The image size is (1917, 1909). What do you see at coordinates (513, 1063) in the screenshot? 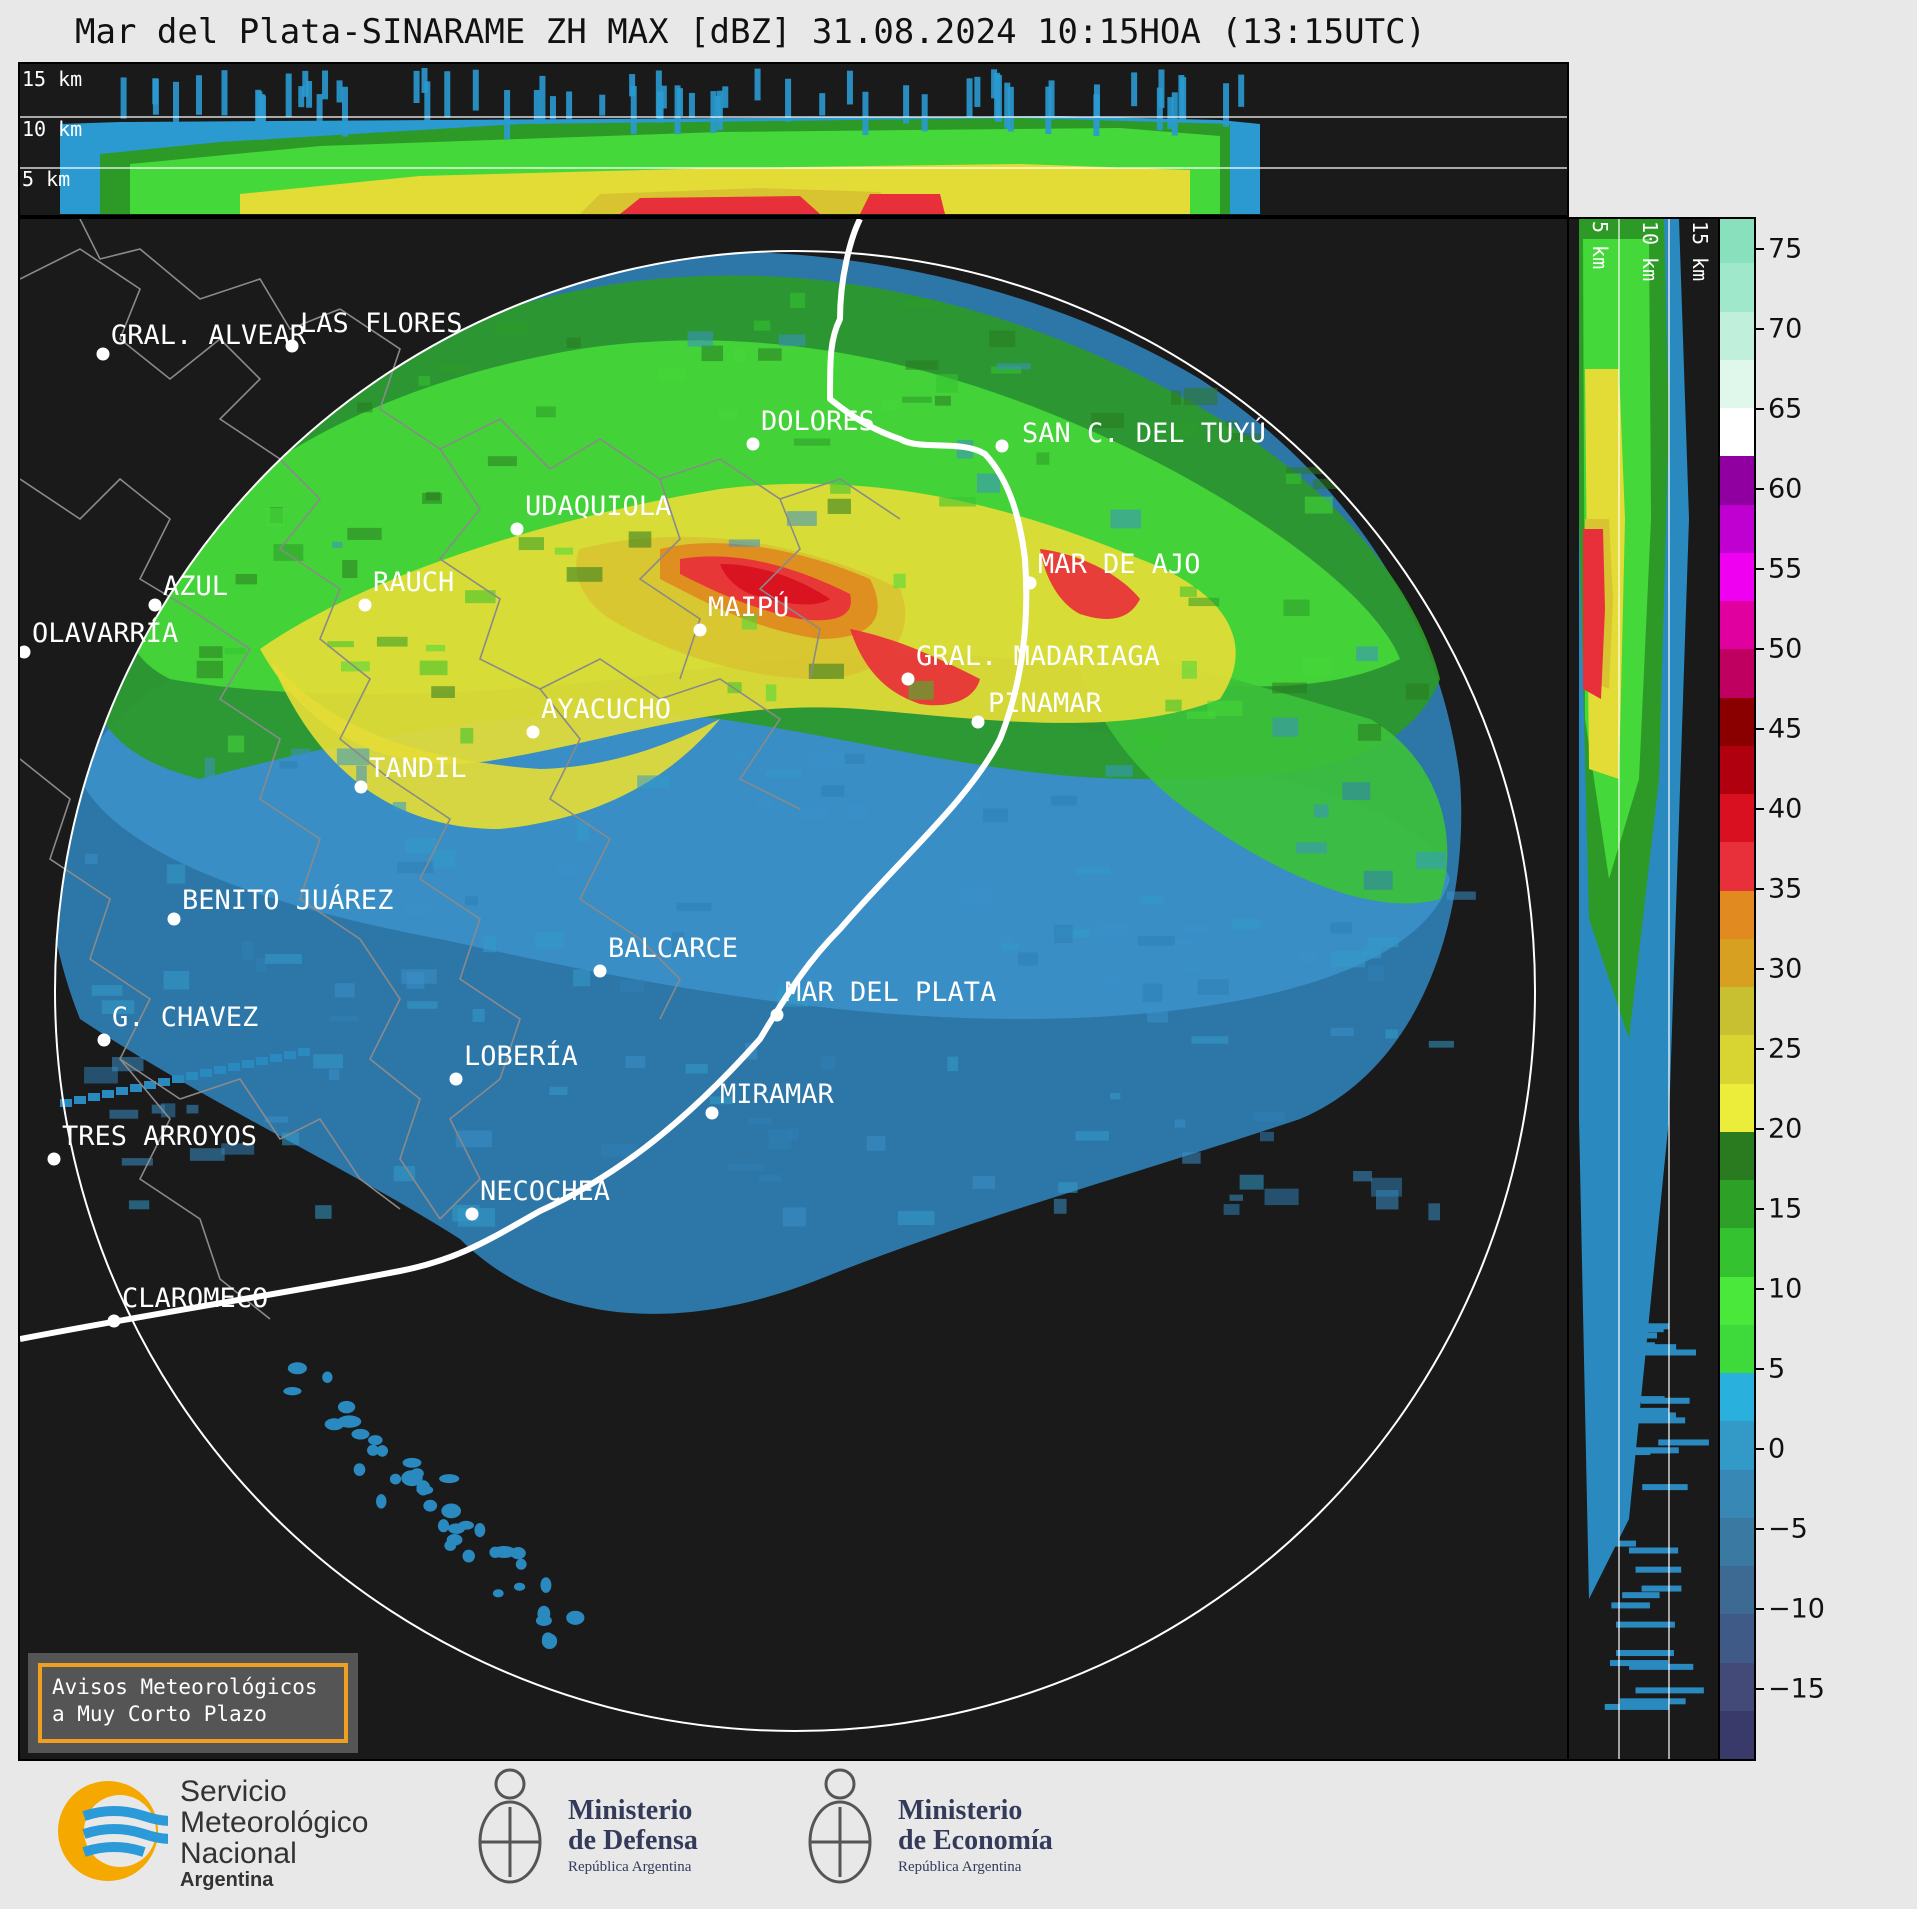
I see `city-marker: LOBERÍA` at bounding box center [513, 1063].